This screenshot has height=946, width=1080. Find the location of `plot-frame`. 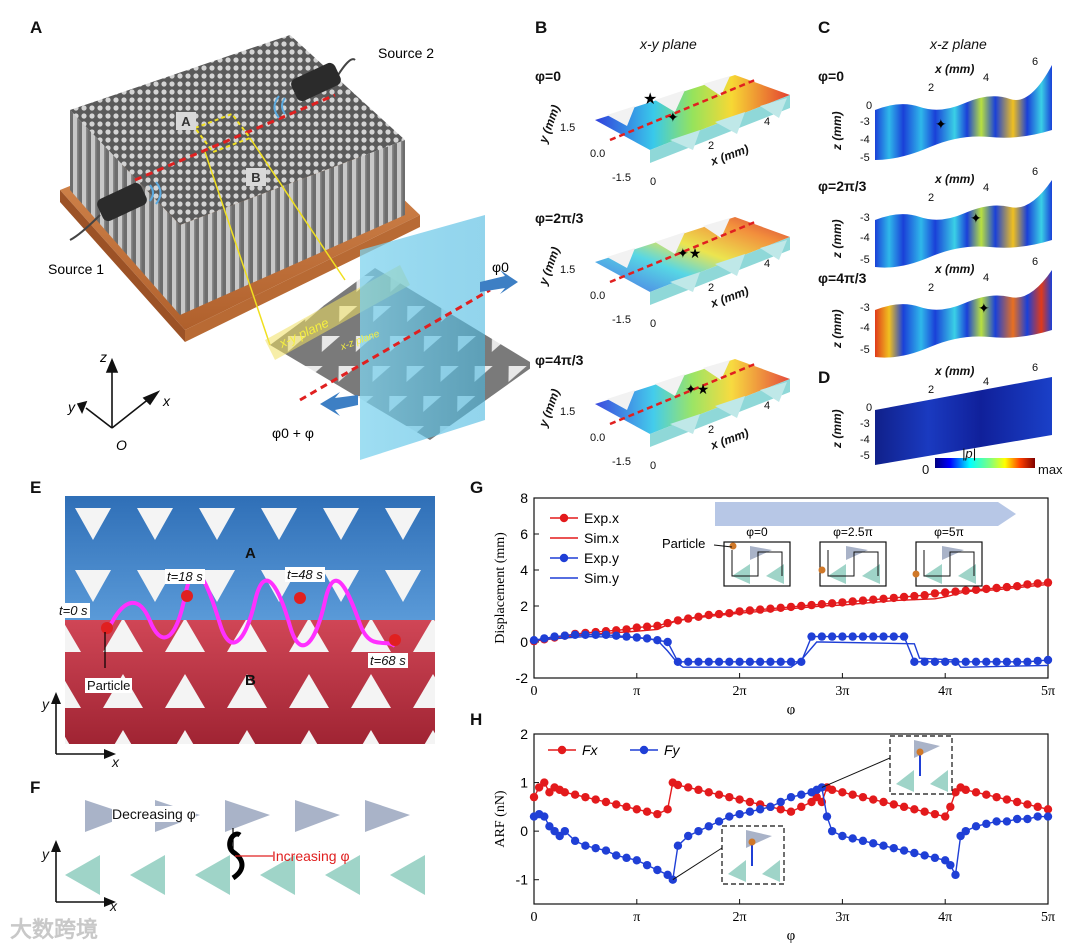

plot-frame is located at coordinates (791, 588).